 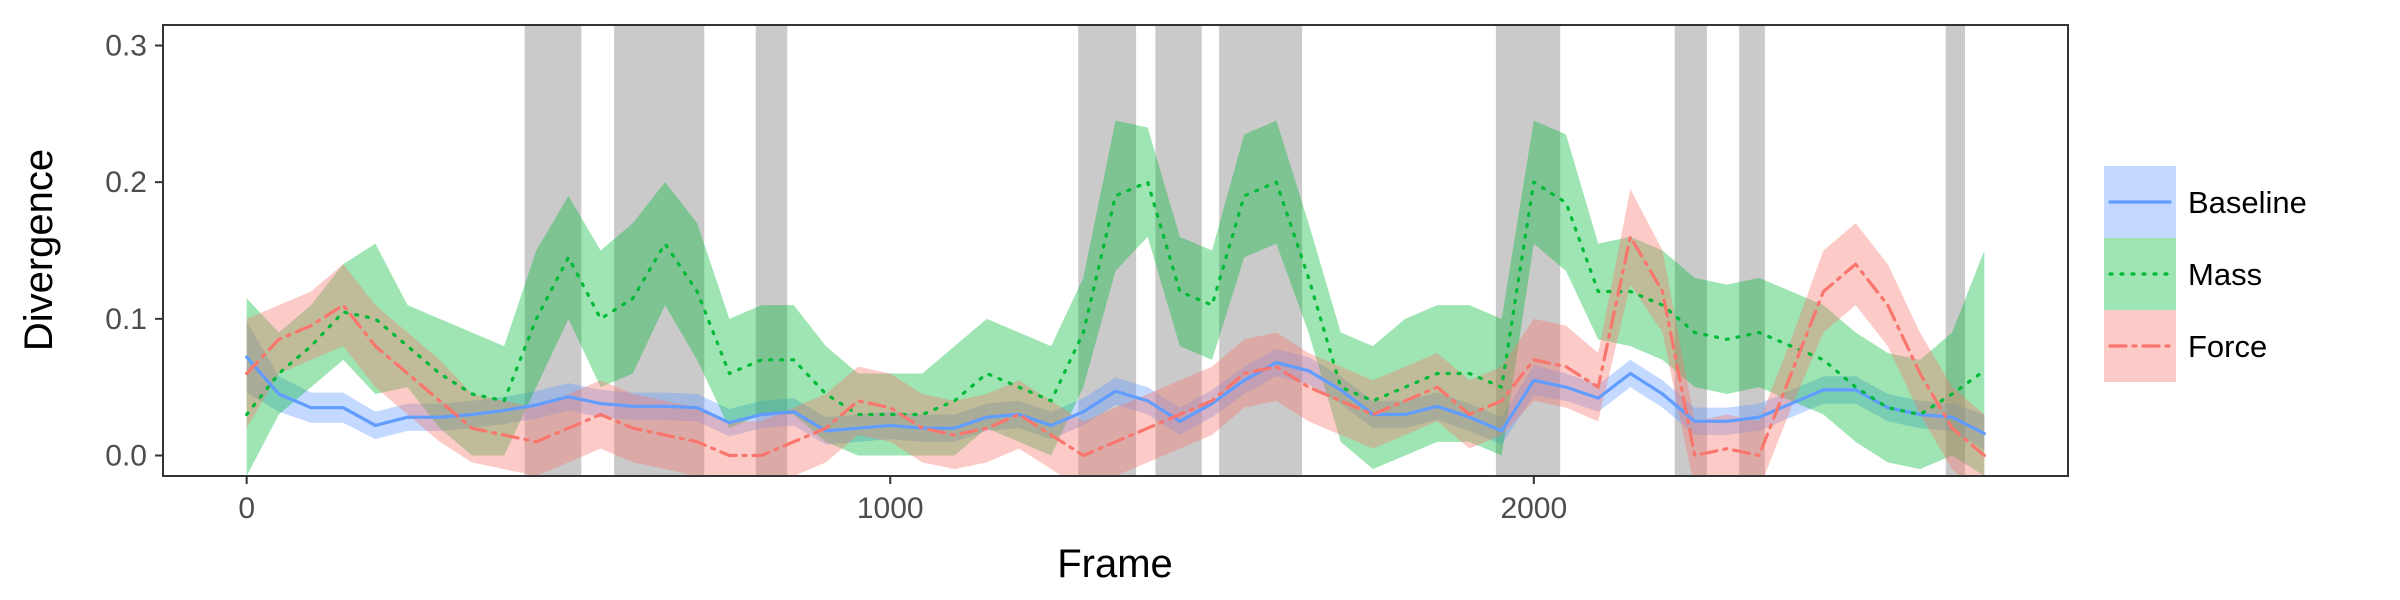 I want to click on x-tick-label: 1000, so click(x=890, y=508).